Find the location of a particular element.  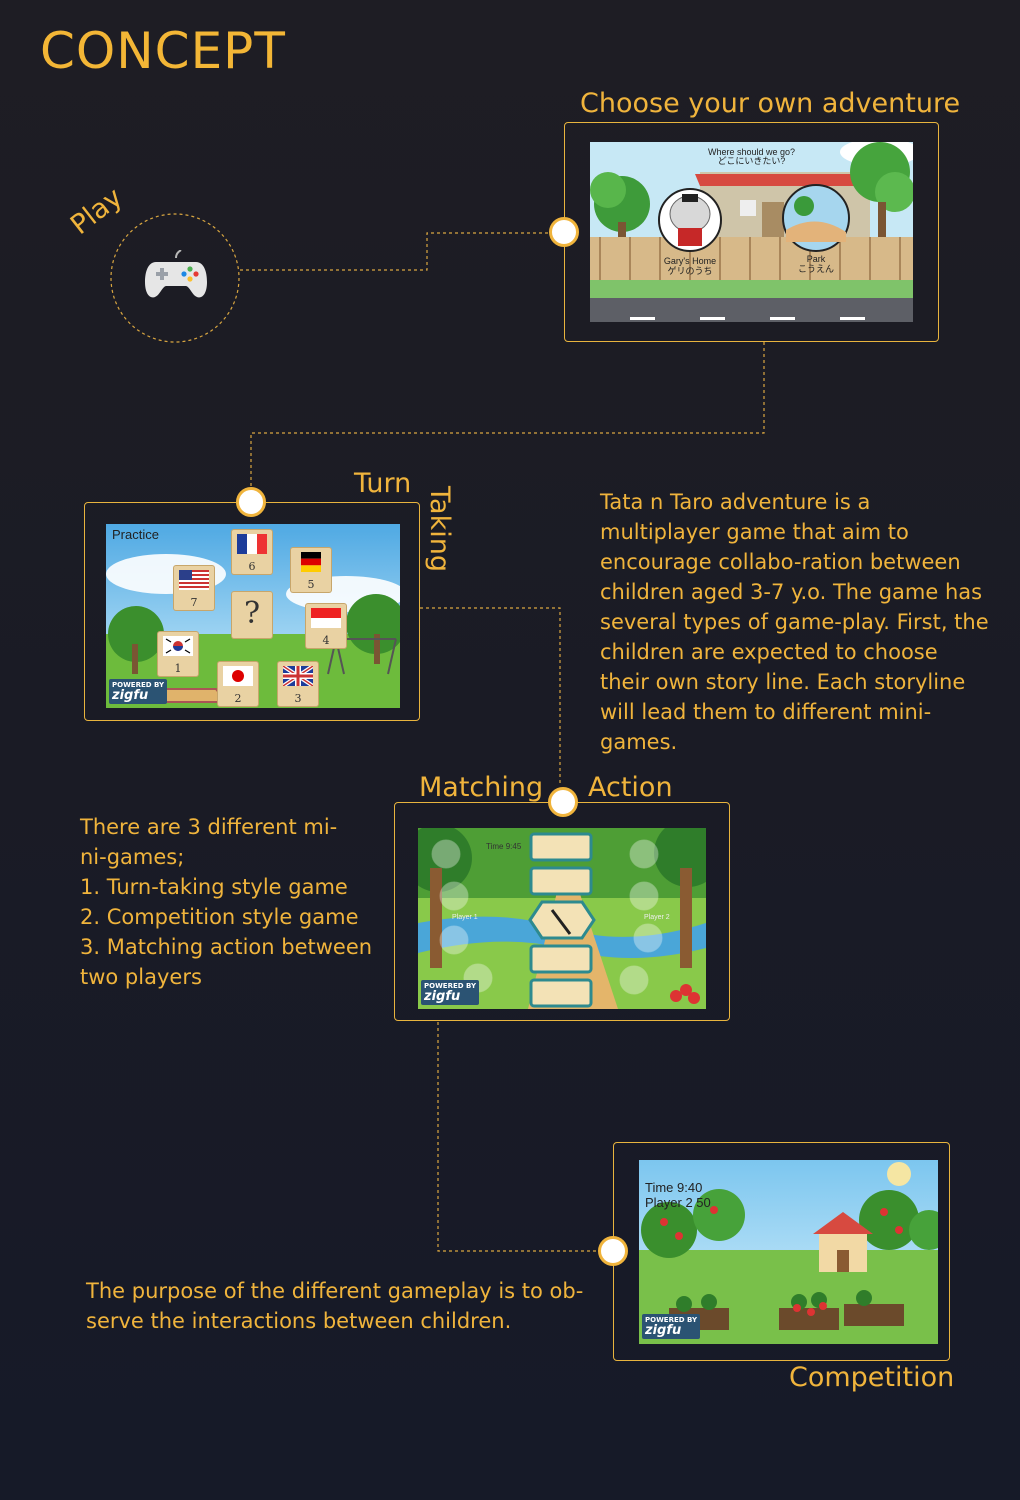

card-number: 4 is located at coordinates (326, 640).